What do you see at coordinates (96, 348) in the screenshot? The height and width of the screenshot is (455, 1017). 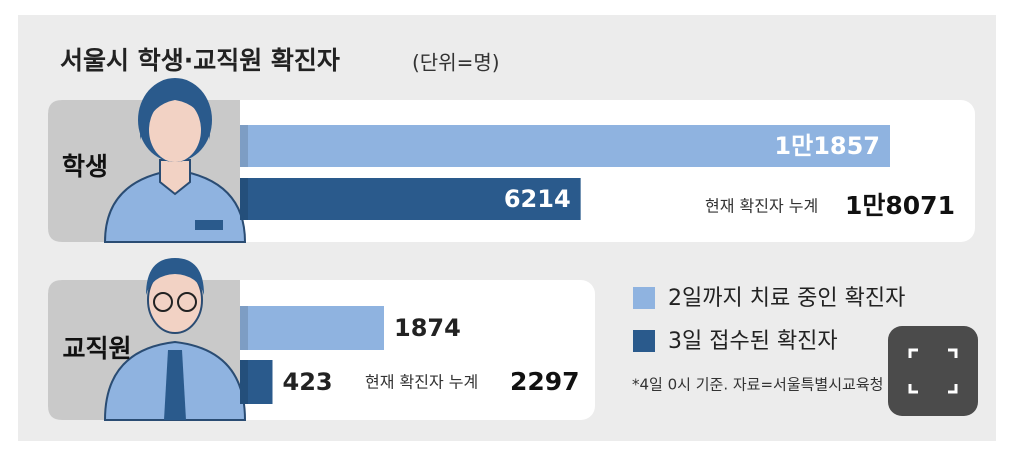 I see `category-label: 교직원` at bounding box center [96, 348].